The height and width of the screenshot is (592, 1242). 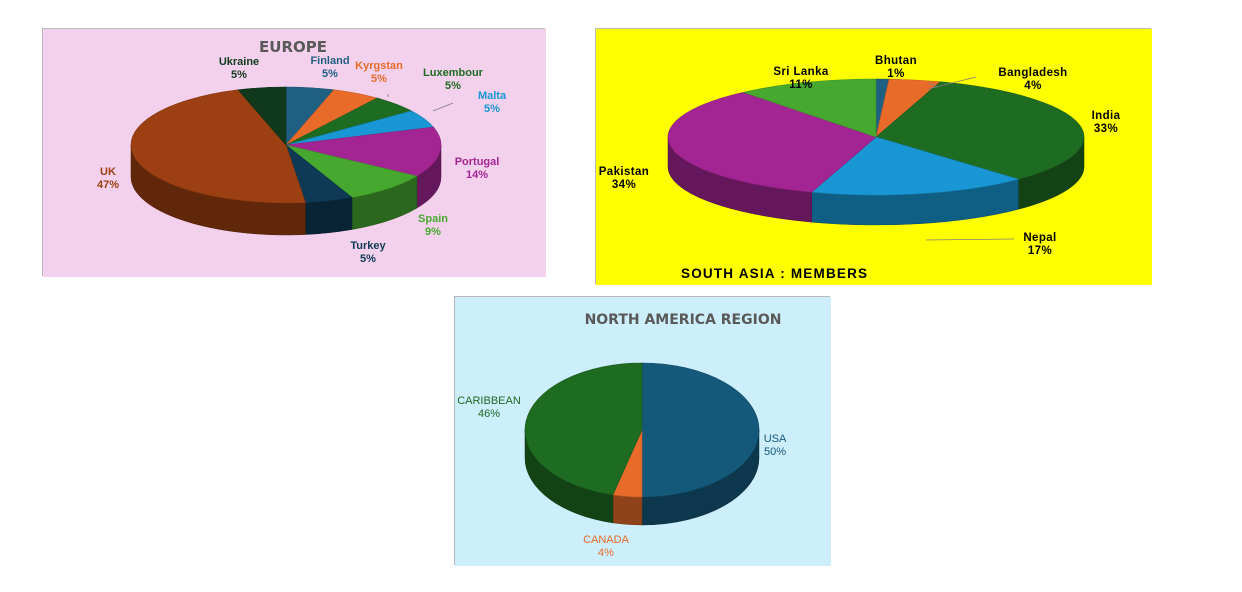 I want to click on europe-label-spain: Spain 9%, so click(x=433, y=225).